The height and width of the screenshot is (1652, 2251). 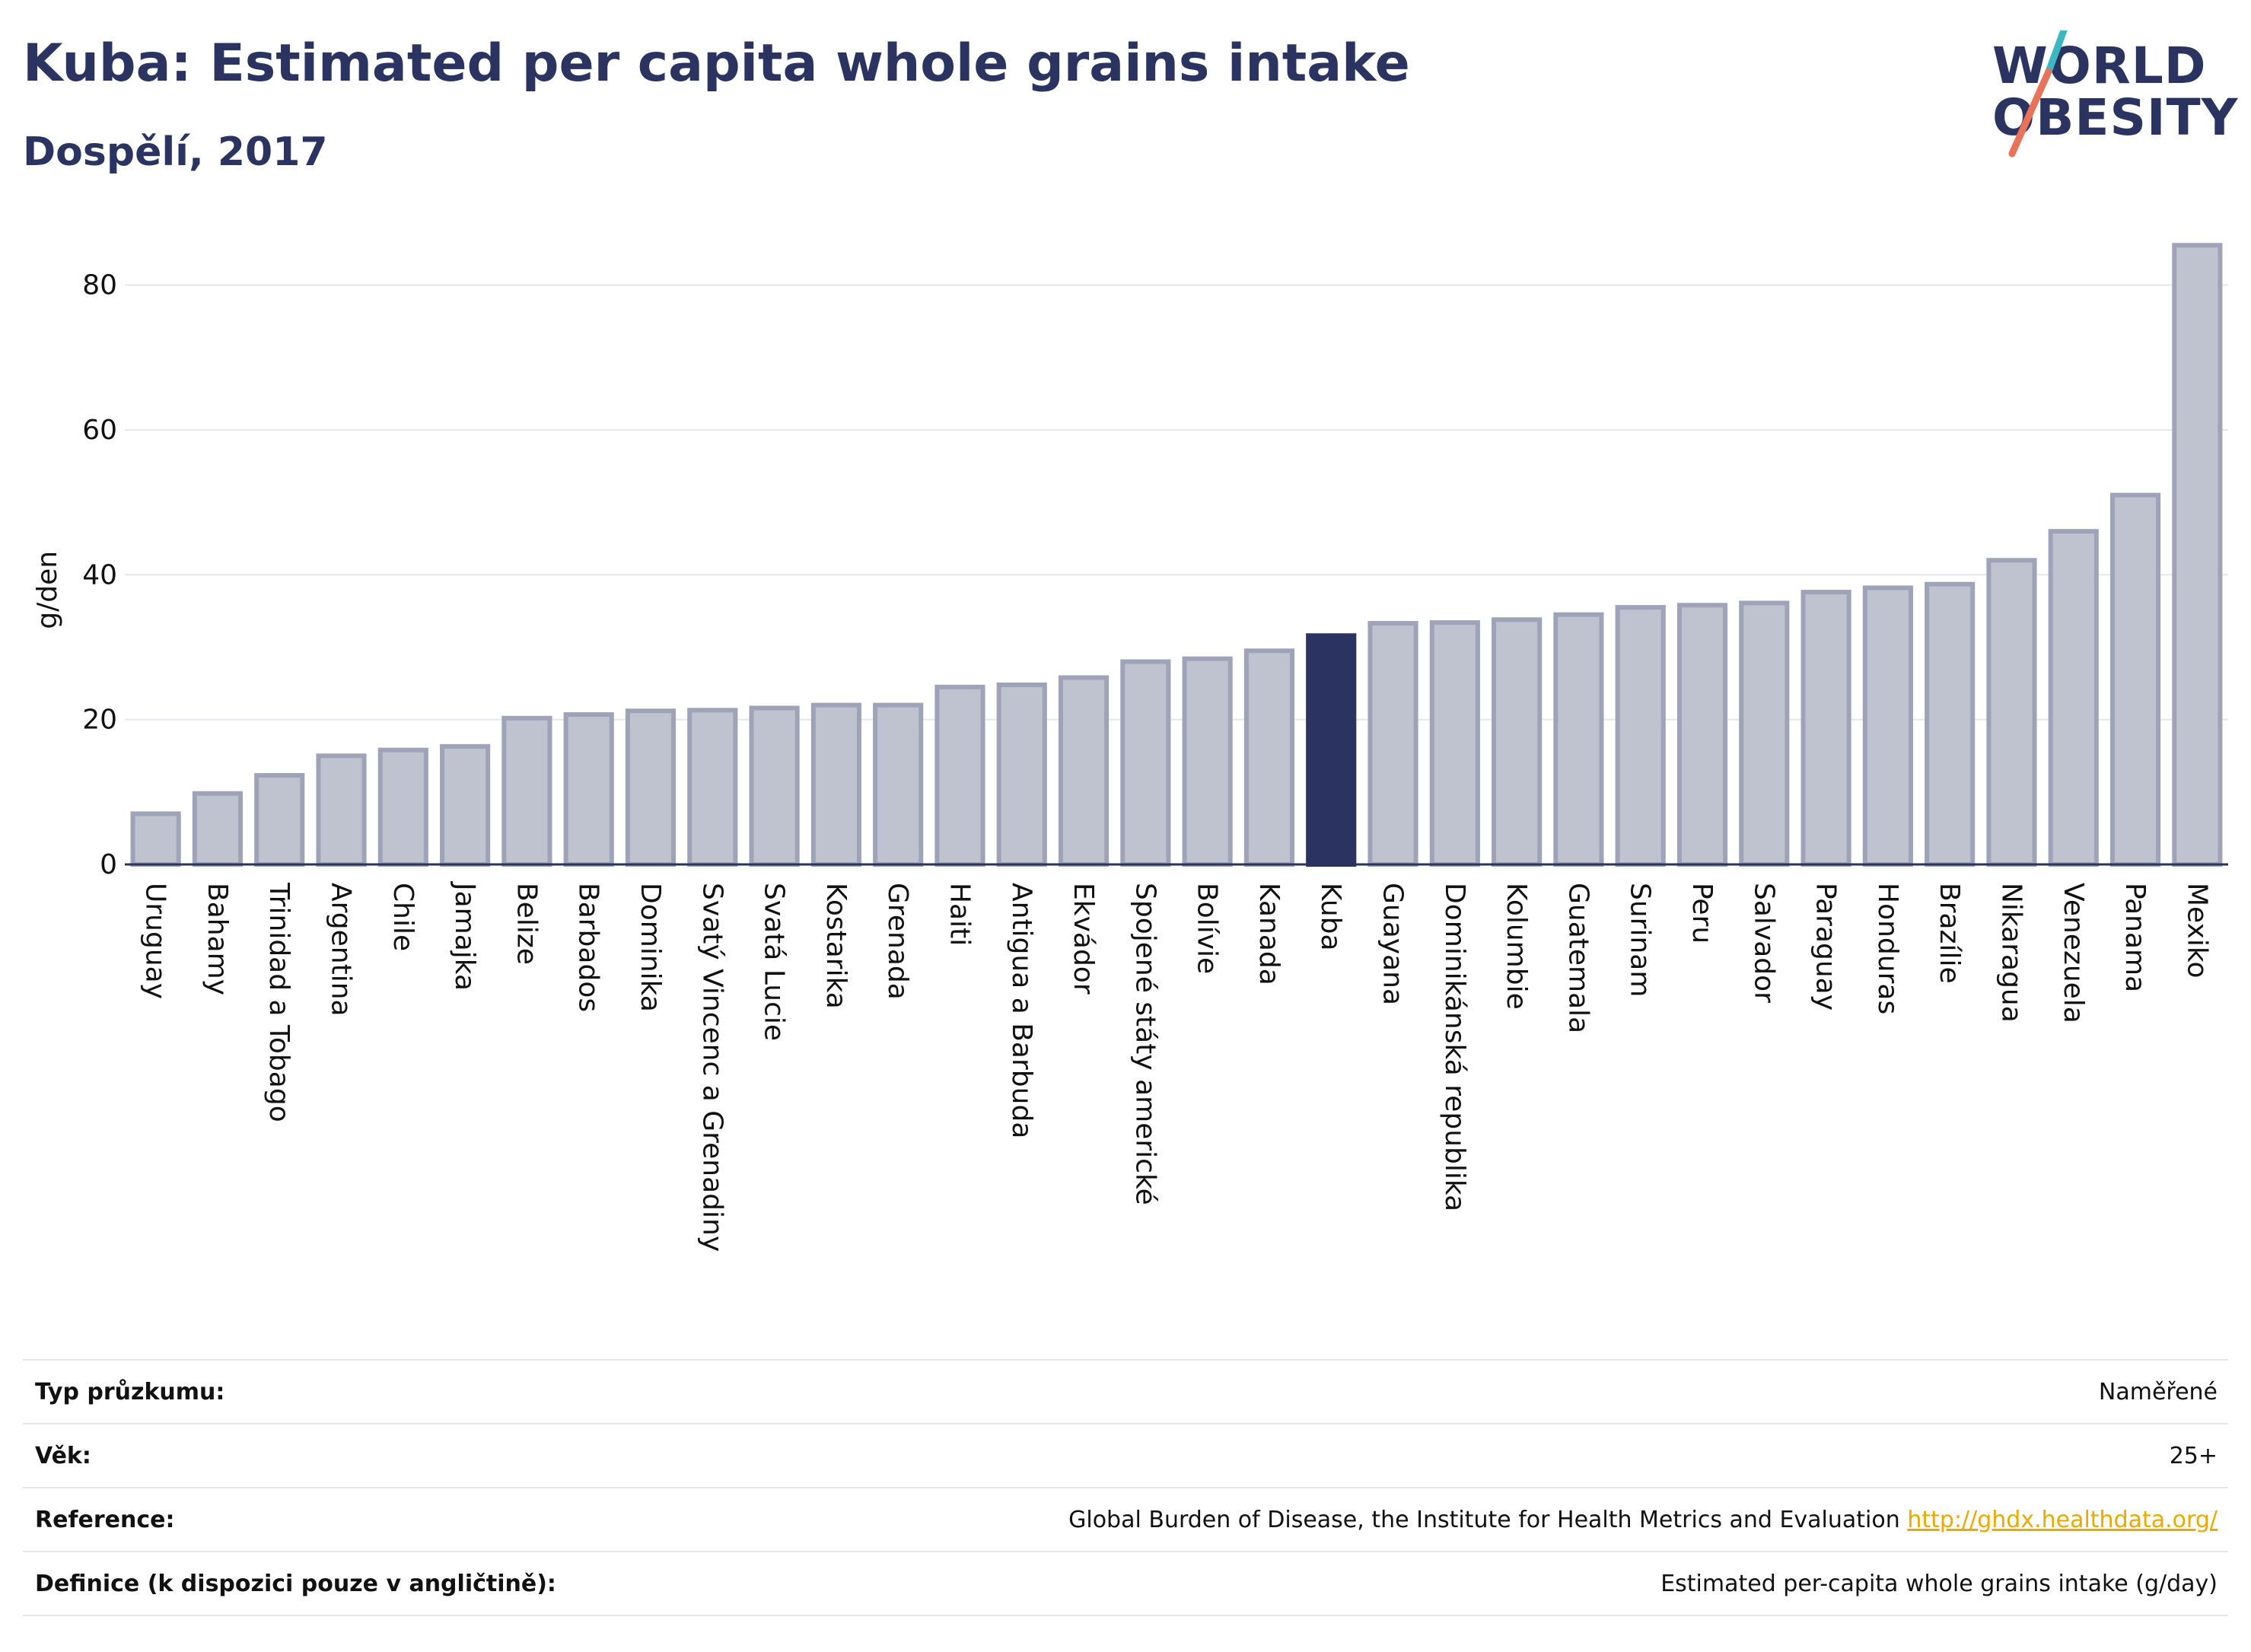 What do you see at coordinates (588, 947) in the screenshot?
I see `x-tick-label: Barbados` at bounding box center [588, 947].